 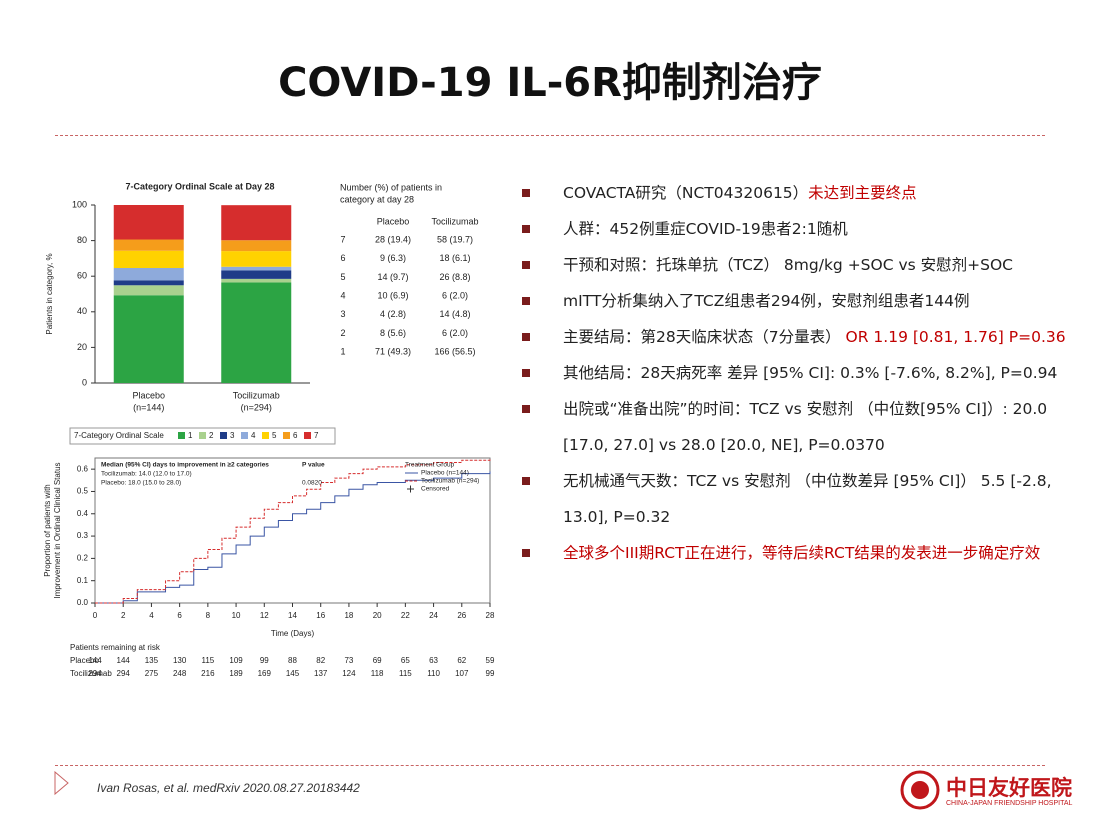 I want to click on x-tick-label: 26, so click(x=461, y=615).